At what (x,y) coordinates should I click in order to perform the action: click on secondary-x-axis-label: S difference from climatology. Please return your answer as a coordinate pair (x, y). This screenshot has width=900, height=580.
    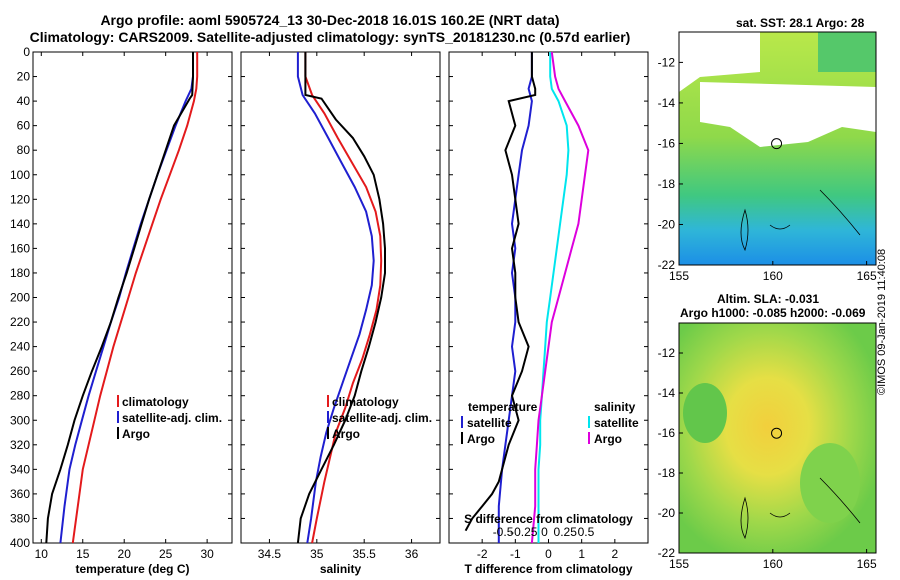
    Looking at the image, I should click on (548, 519).